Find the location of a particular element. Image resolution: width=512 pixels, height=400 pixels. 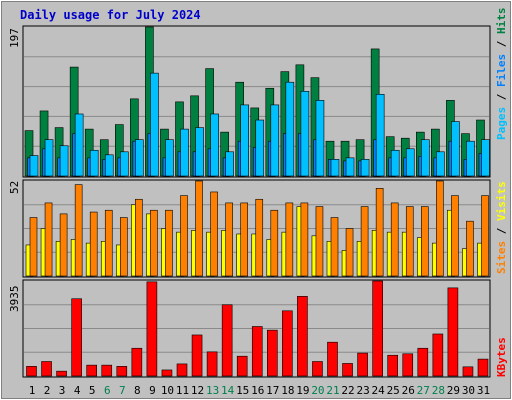

x-tick-label-day-16: 16 is located at coordinates (257, 390).